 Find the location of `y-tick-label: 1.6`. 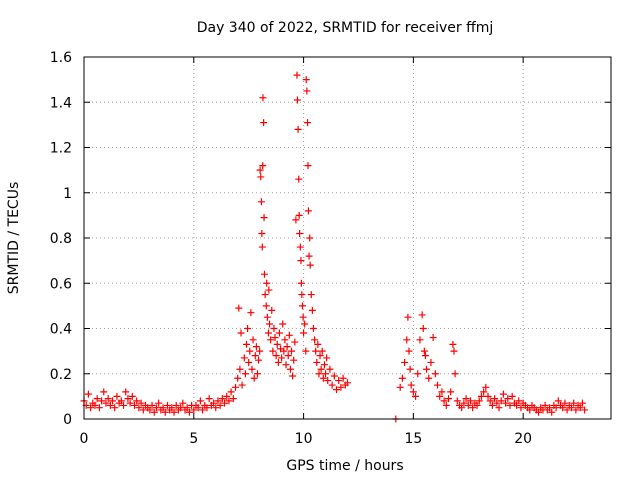

y-tick-label: 1.6 is located at coordinates (61, 58).